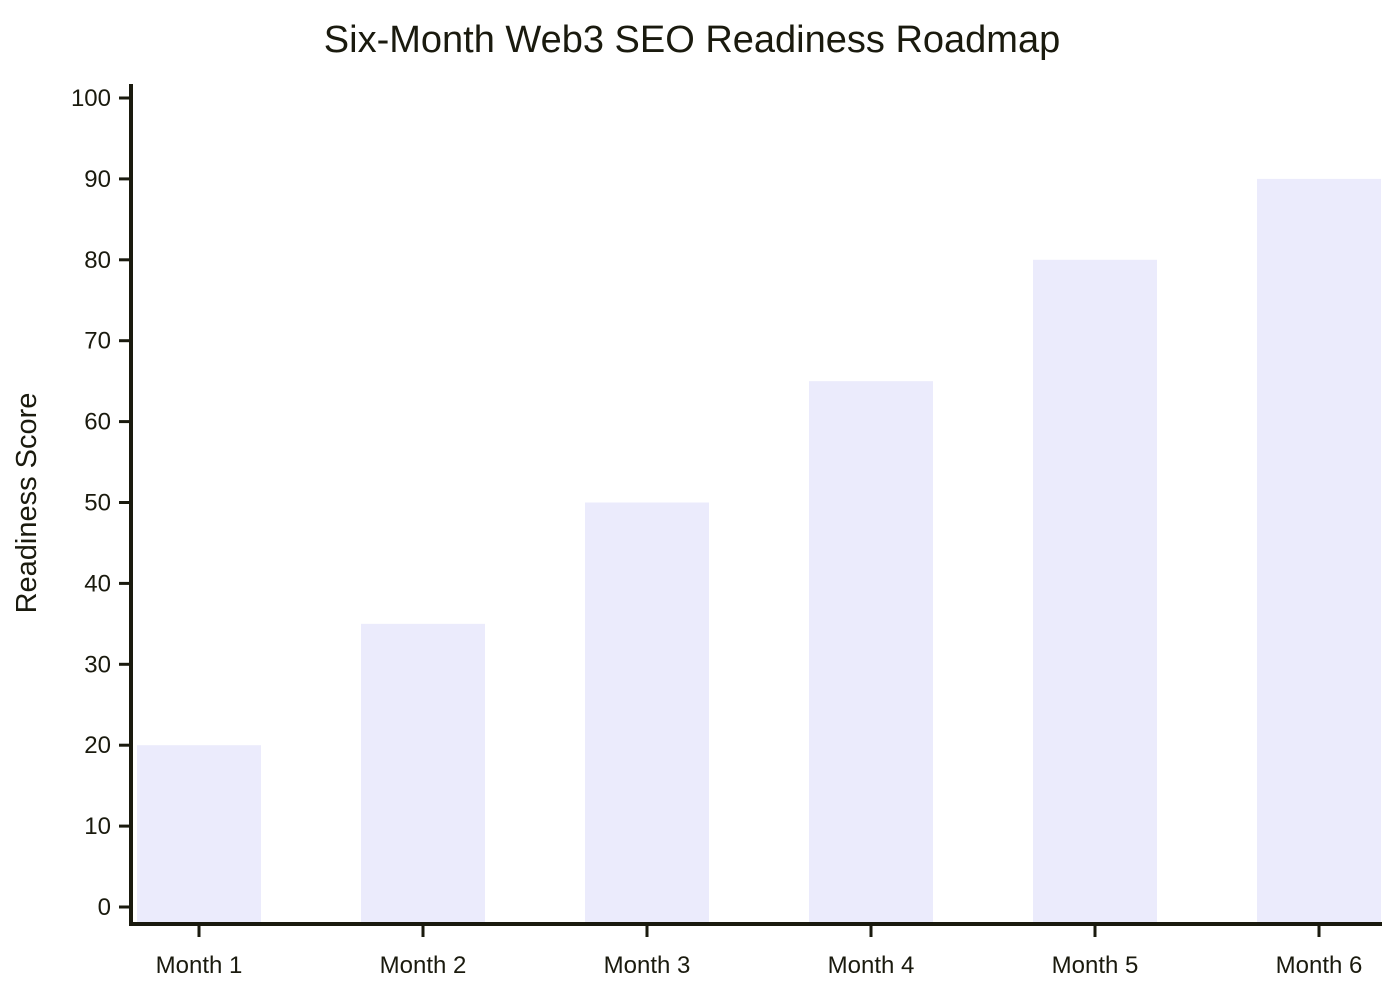 This screenshot has width=1400, height=1000. I want to click on y-axis-label: Readiness Score, so click(27, 503).